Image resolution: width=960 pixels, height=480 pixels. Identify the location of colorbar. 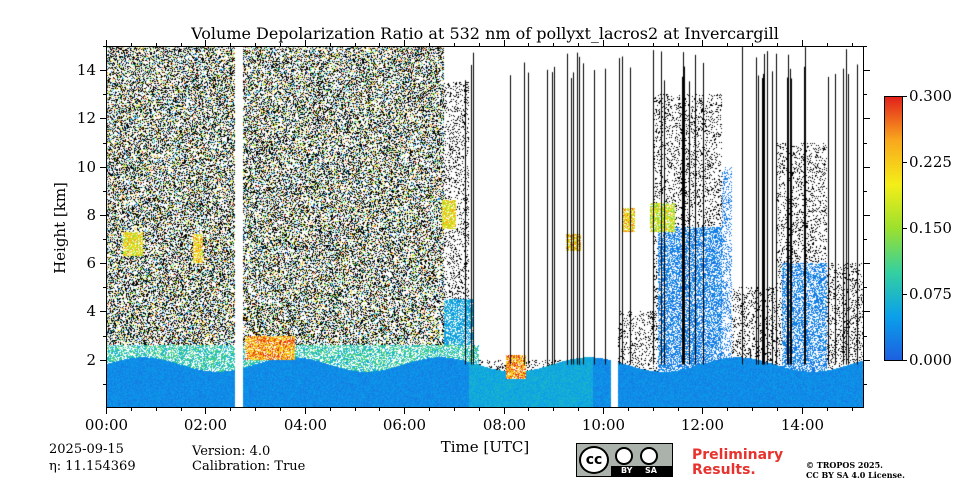
(893, 228).